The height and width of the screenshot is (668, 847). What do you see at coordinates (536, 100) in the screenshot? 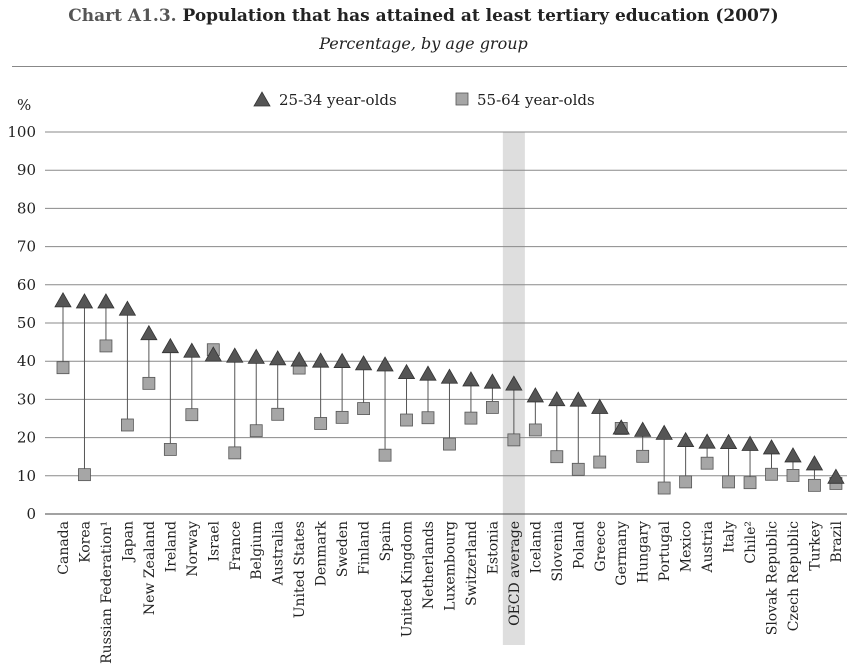
I see `legend-label: 55-64 year-olds` at bounding box center [536, 100].